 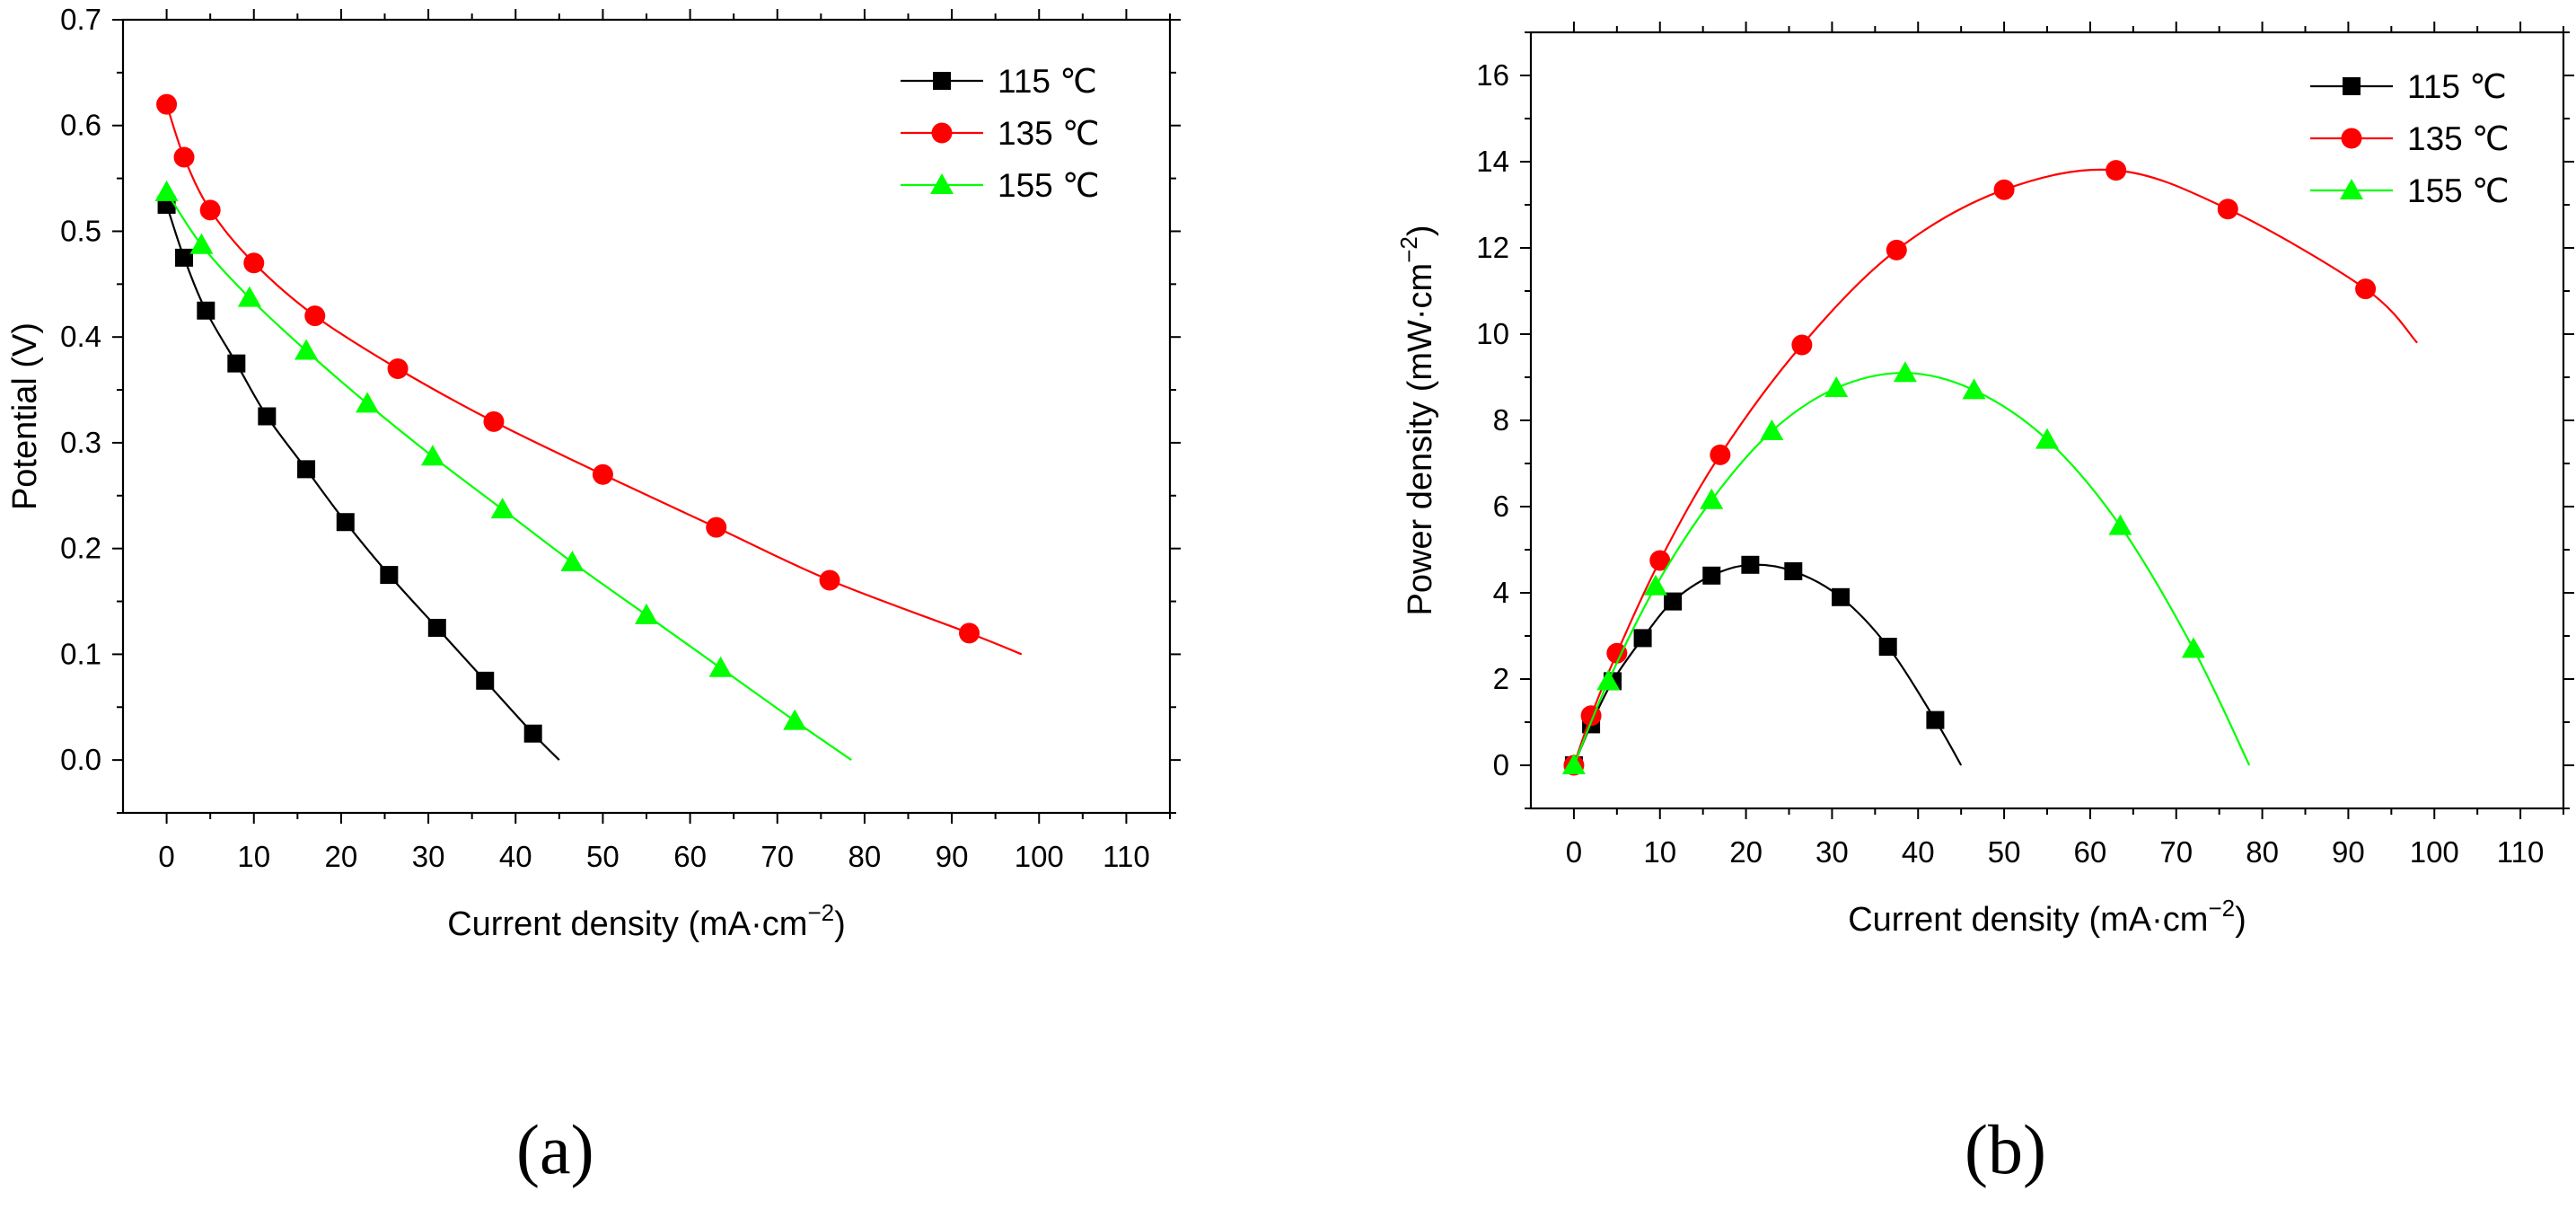 What do you see at coordinates (555, 1149) in the screenshot?
I see `panel-label-a: (a)` at bounding box center [555, 1149].